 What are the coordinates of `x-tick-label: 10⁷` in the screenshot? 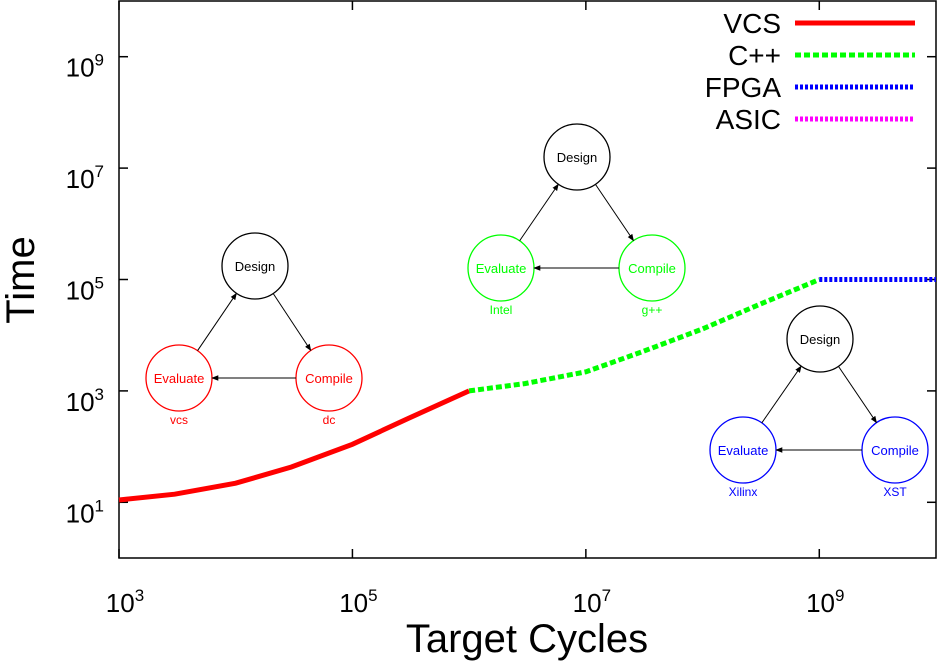 It's located at (592, 602).